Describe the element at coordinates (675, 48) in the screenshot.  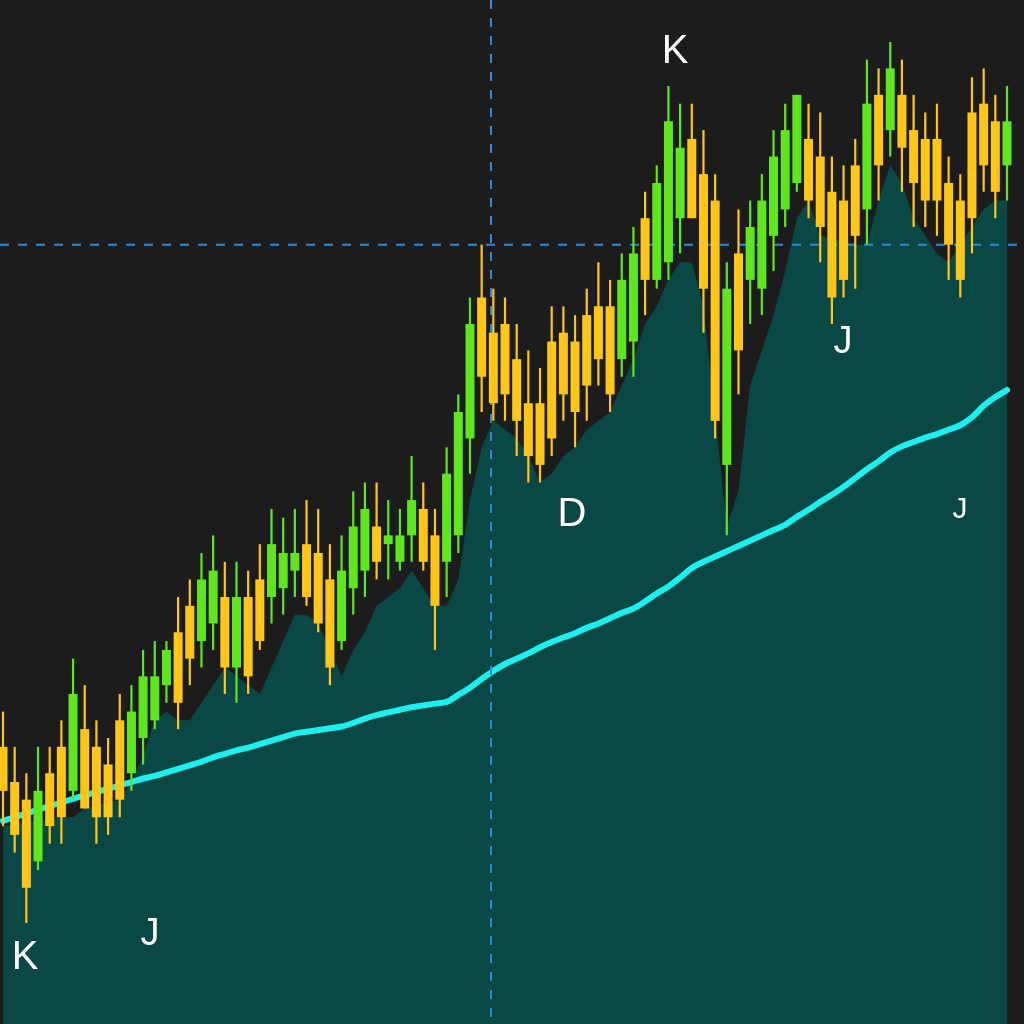
I see `annotation: K` at that location.